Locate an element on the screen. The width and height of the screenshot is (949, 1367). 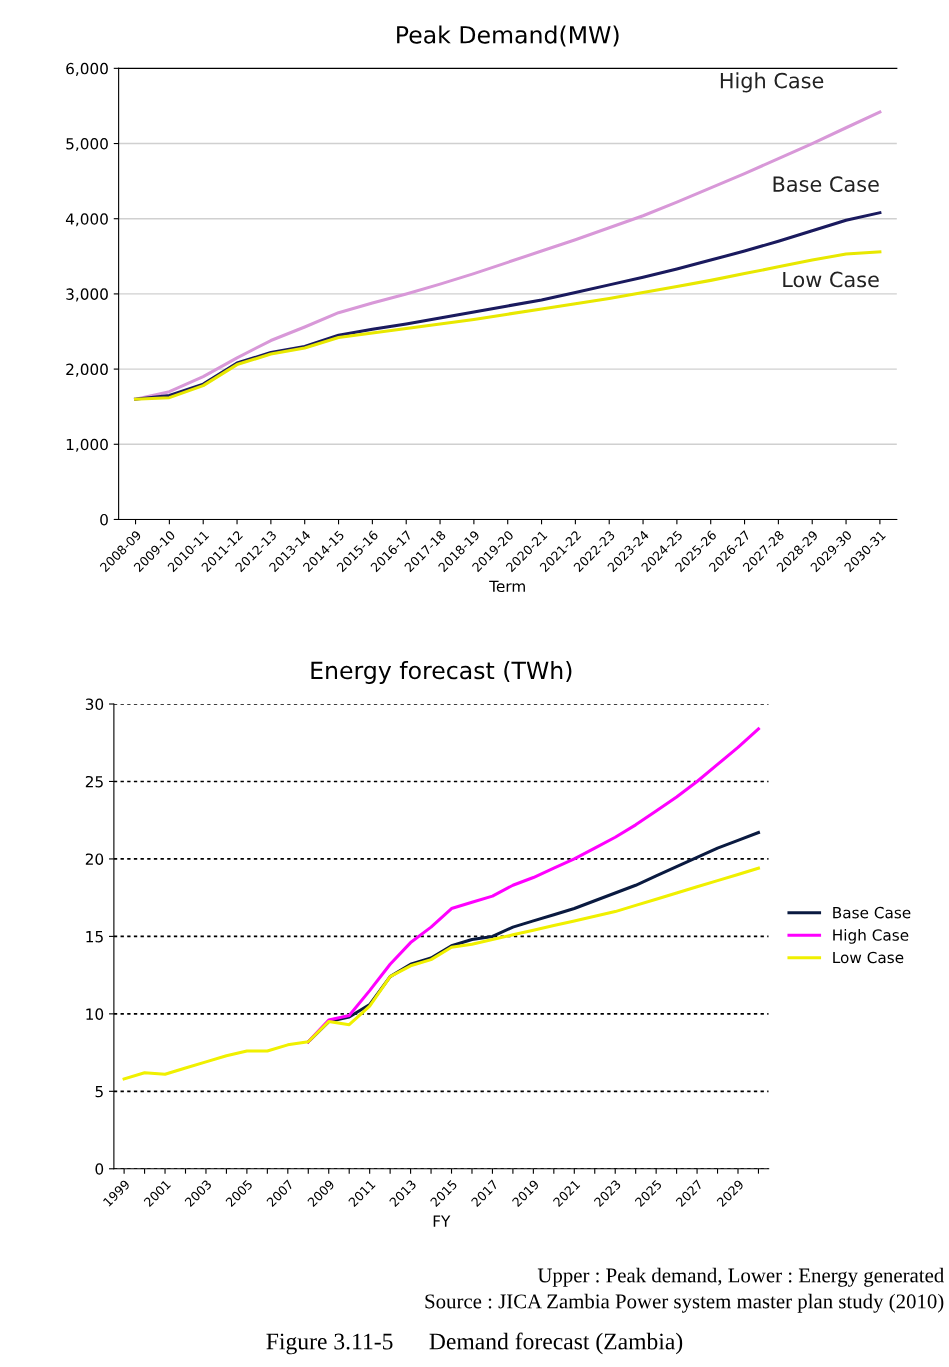
x-axis-title: FY is located at coordinates (442, 1221).